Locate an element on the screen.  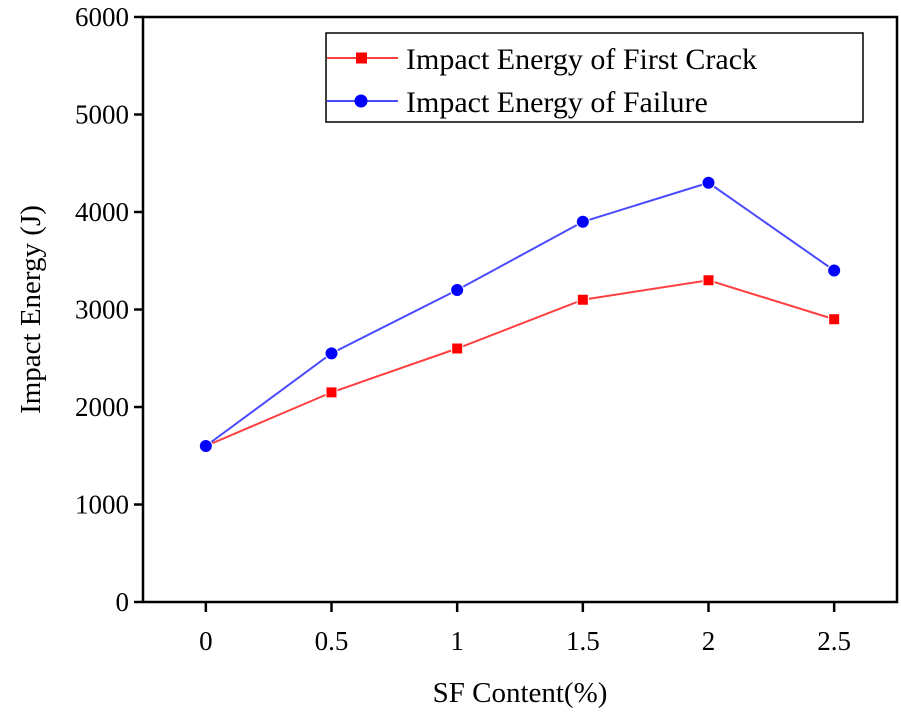
legend-marker-square is located at coordinates (361, 58).